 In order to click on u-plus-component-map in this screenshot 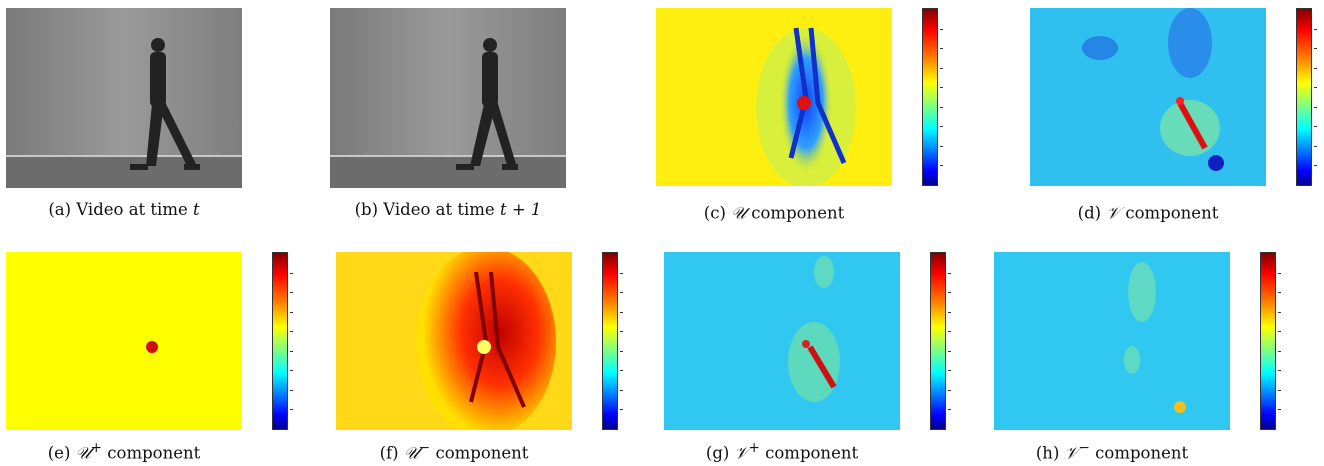, I will do `click(124, 341)`.